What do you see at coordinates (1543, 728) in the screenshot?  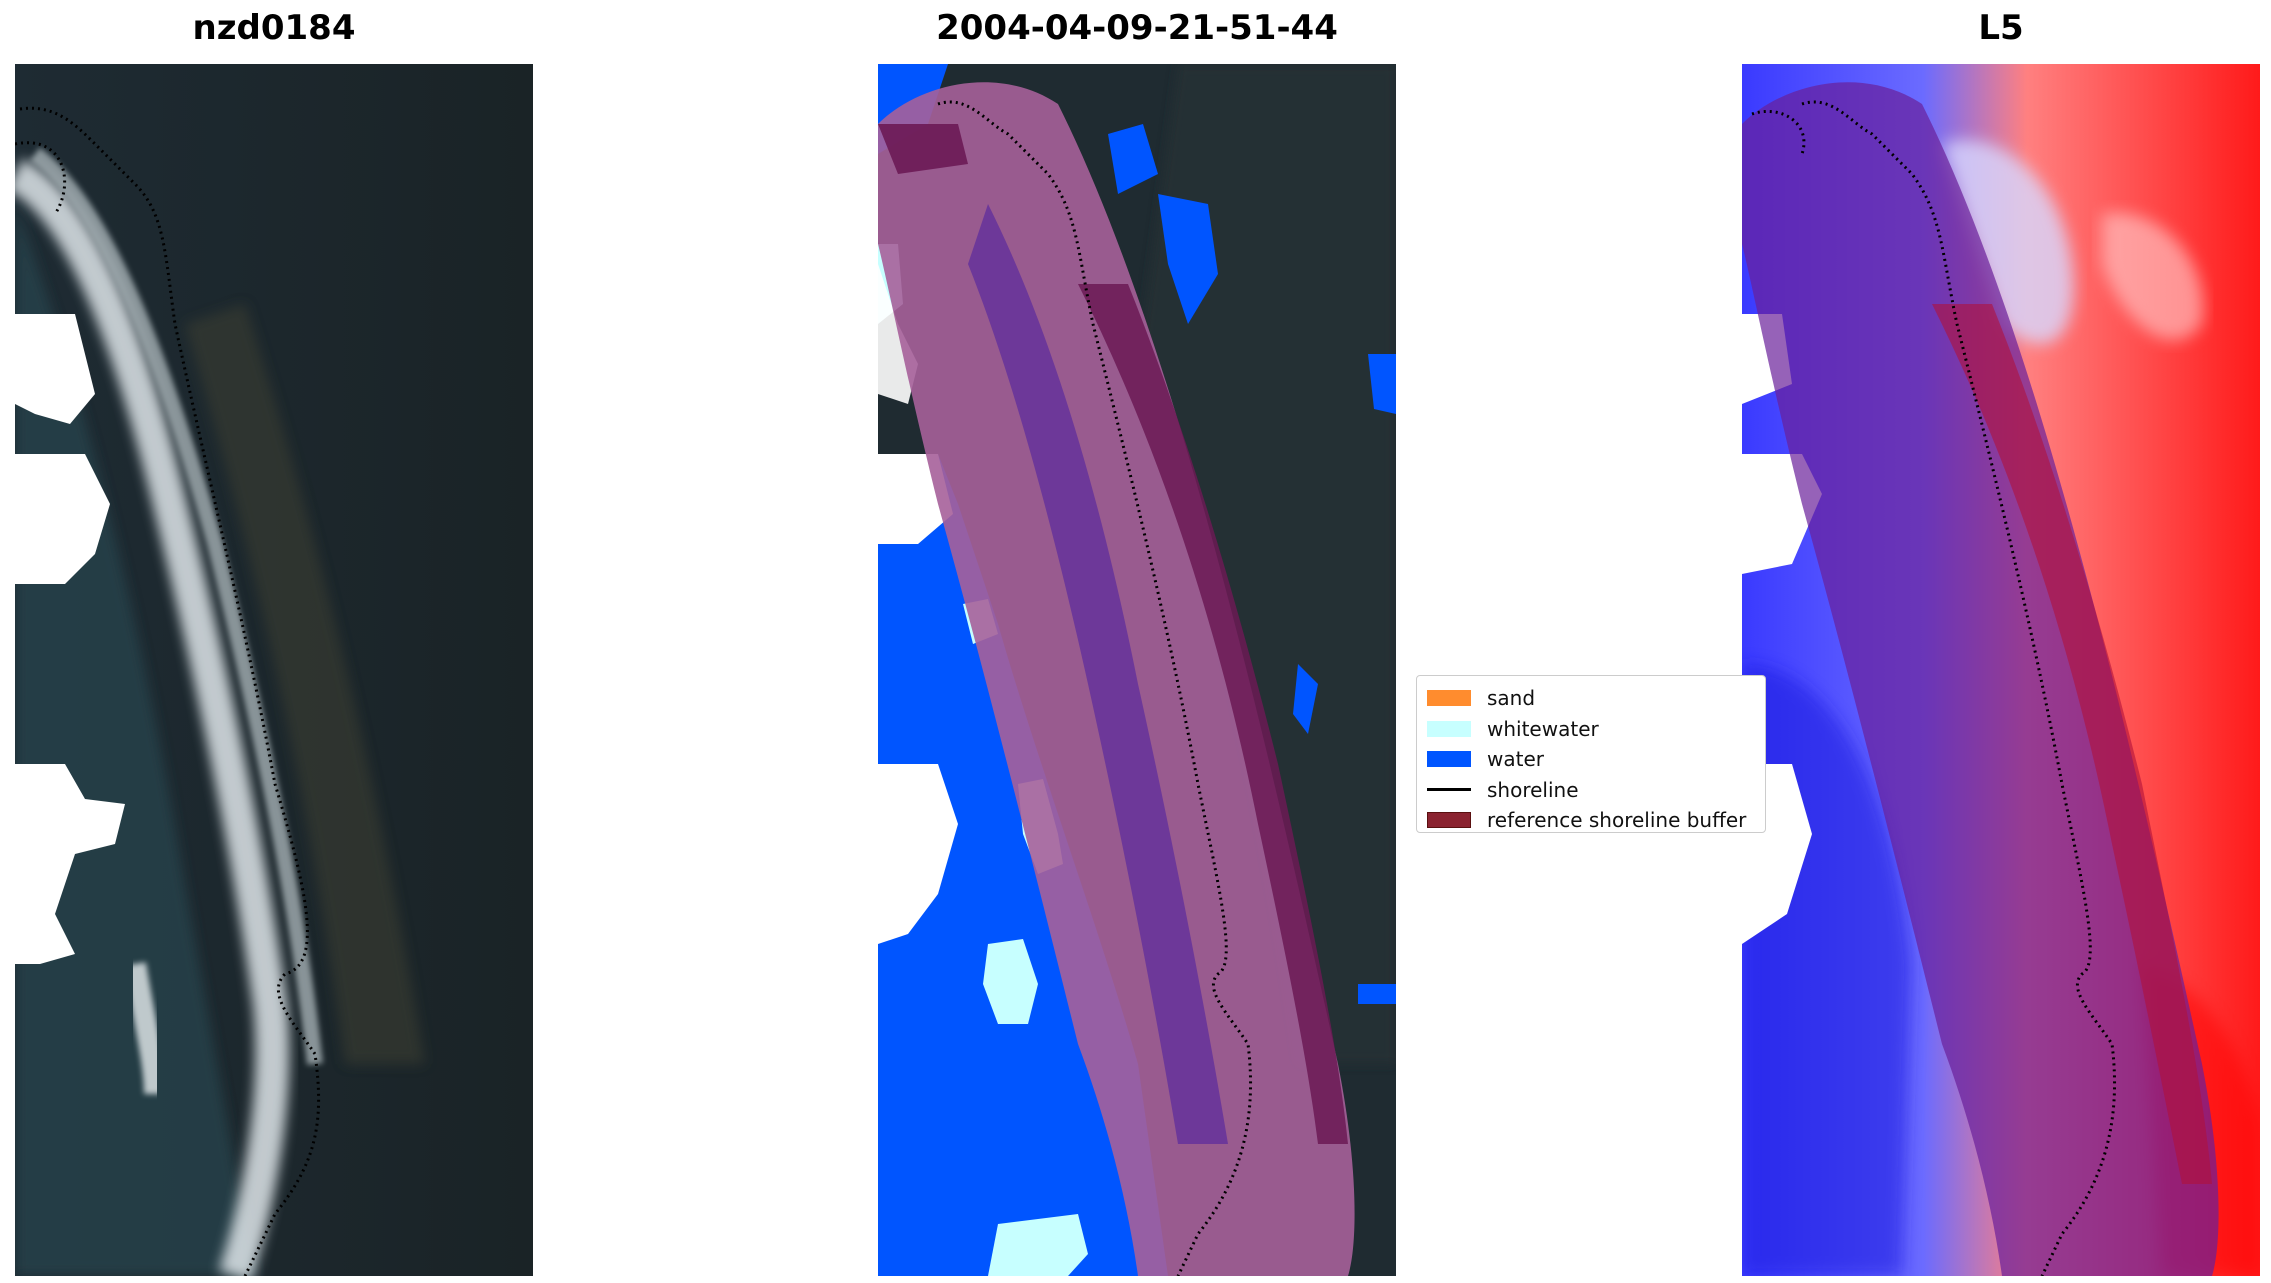 I see `legend-label: whitewater` at bounding box center [1543, 728].